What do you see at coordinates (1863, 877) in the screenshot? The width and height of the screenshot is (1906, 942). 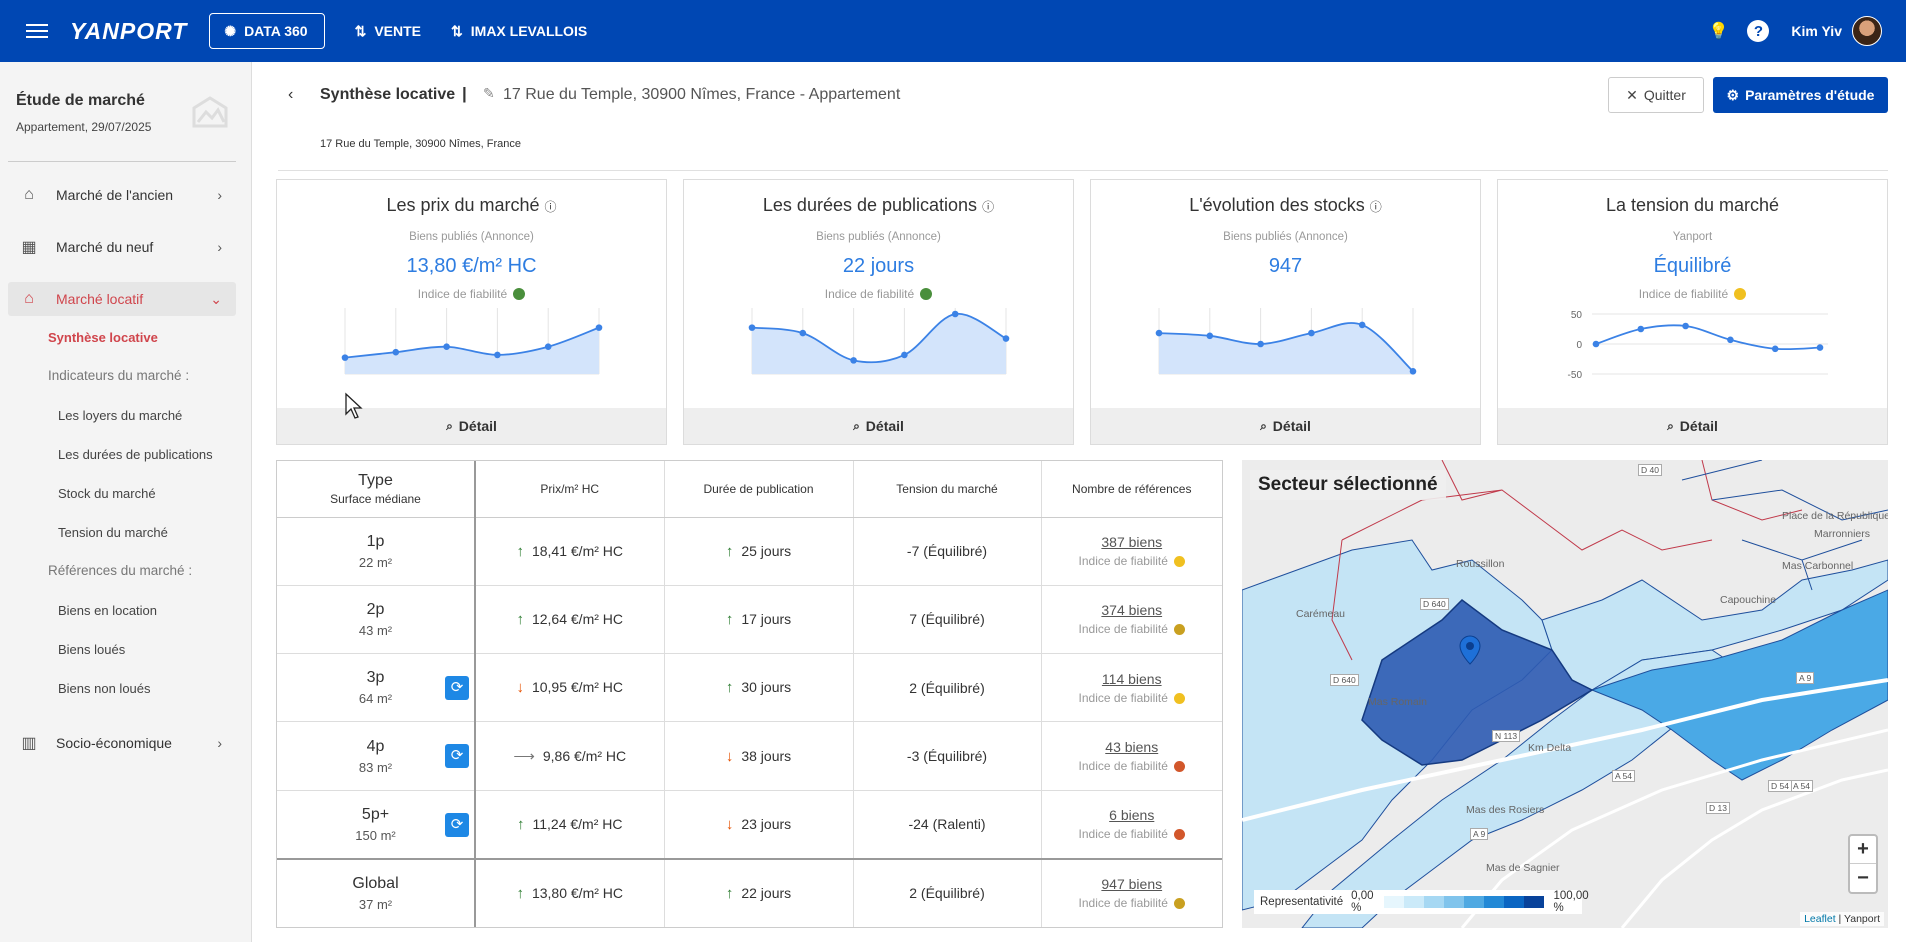 I see `zoom-out-button: −` at bounding box center [1863, 877].